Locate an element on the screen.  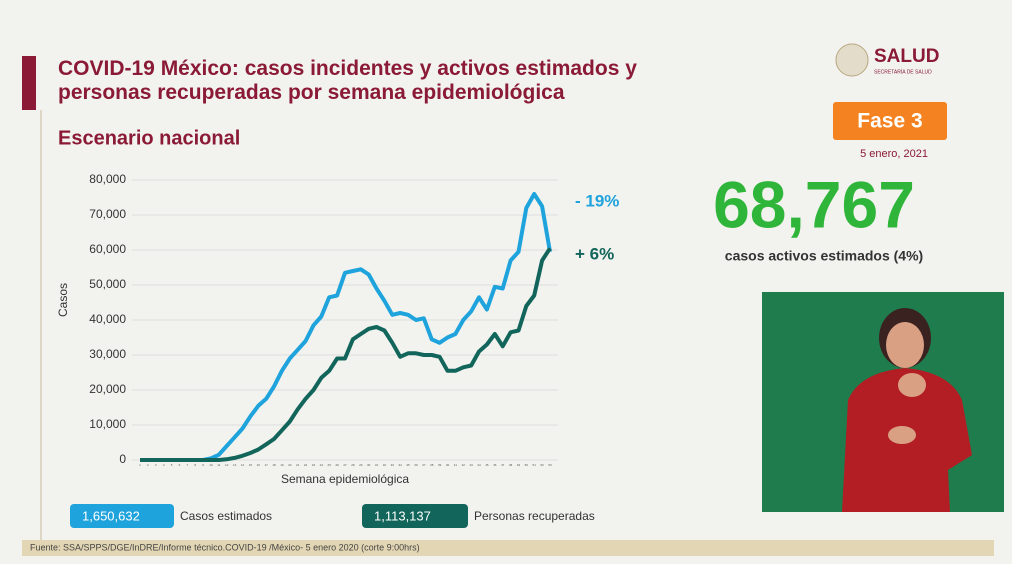
x-tick-label: 41 is located at coordinates (456, 465).